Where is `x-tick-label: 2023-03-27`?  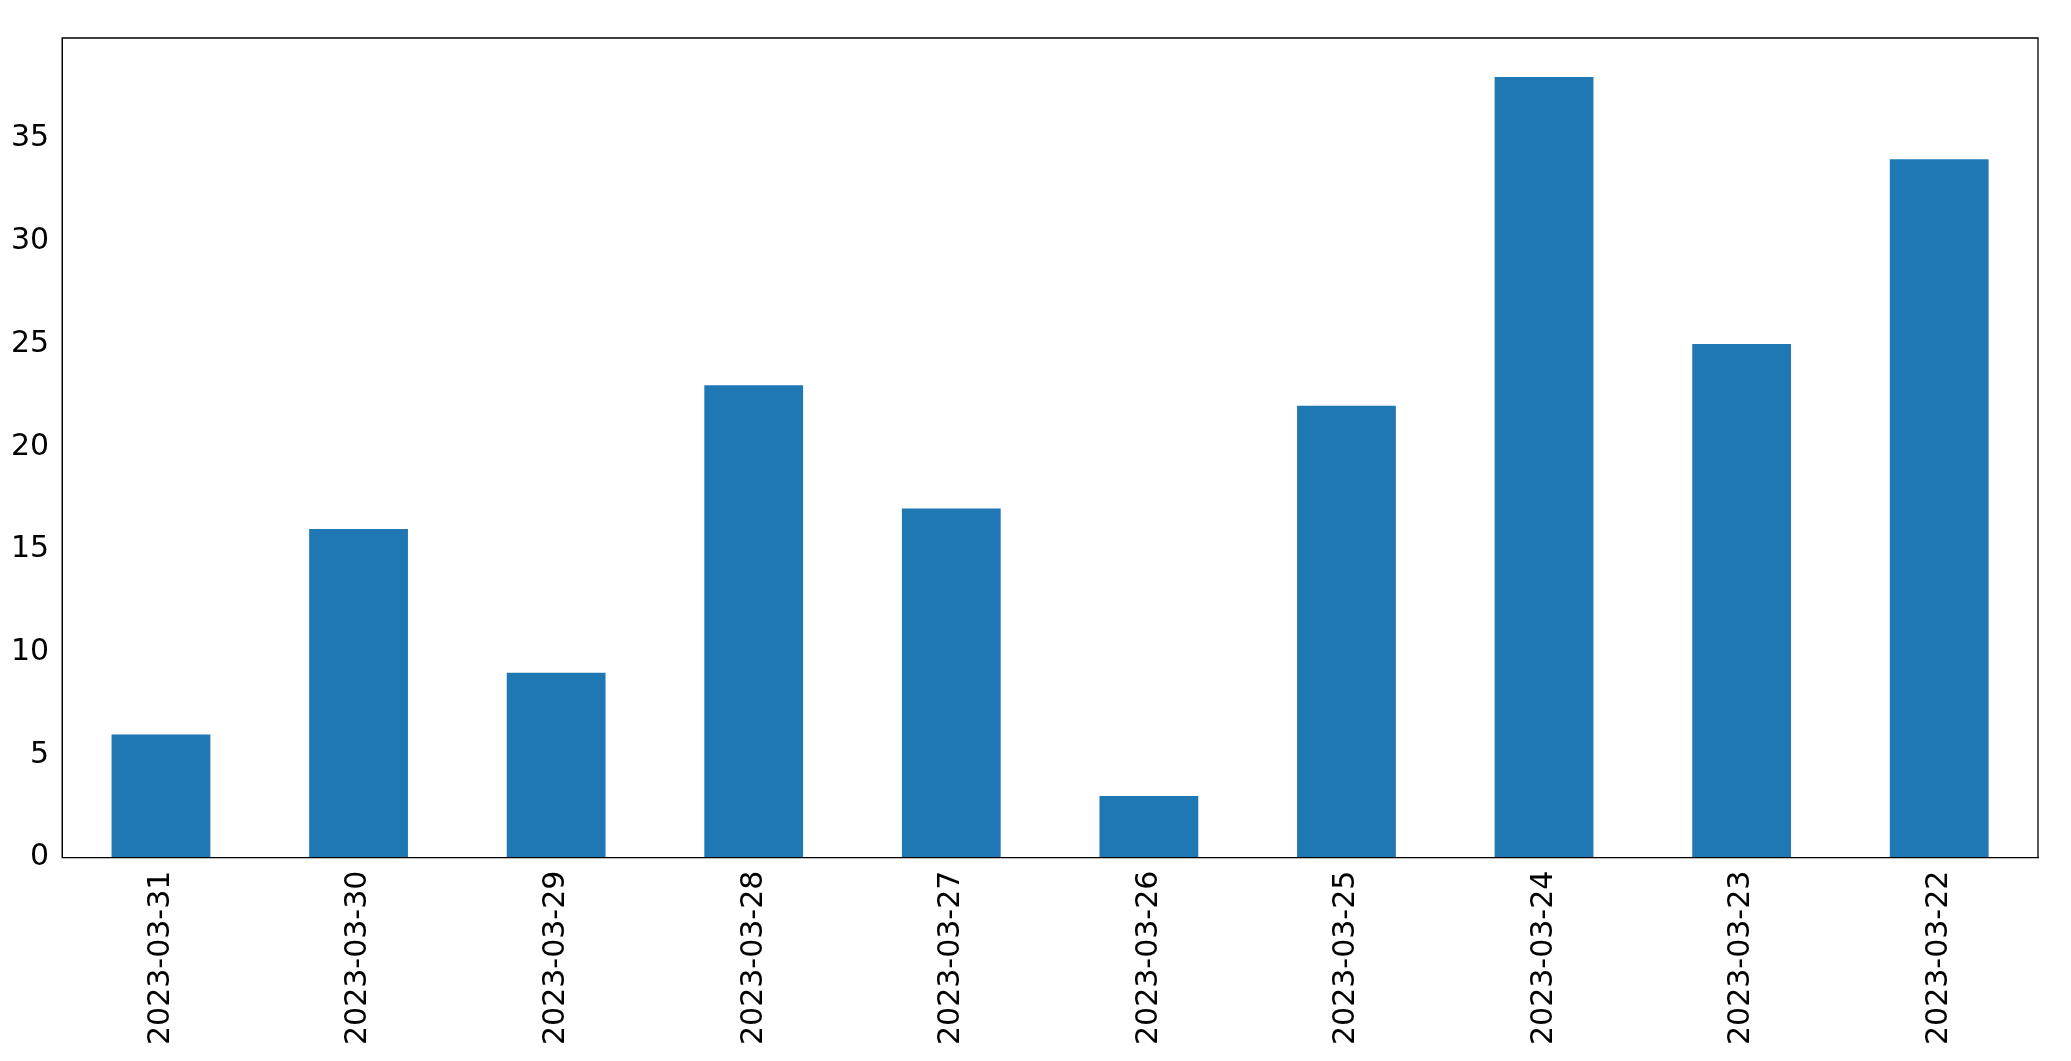
x-tick-label: 2023-03-27 is located at coordinates (949, 958).